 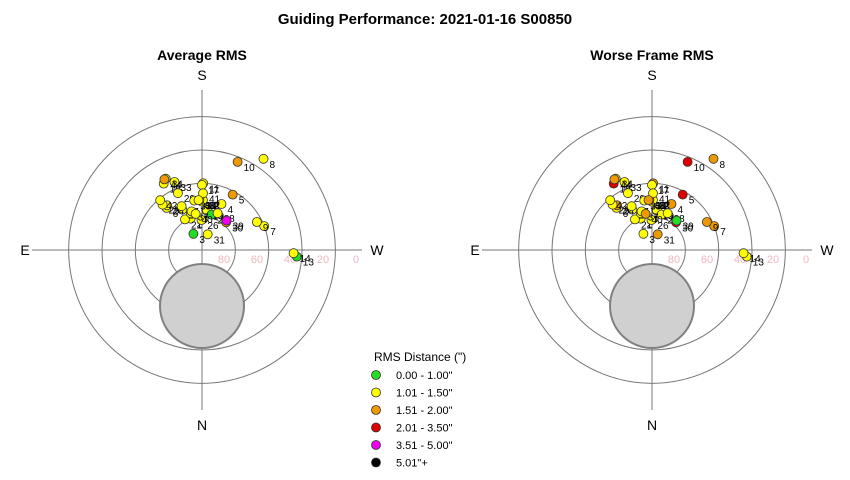 I want to click on legend-label: 2.01 - 3.50", so click(x=424, y=429).